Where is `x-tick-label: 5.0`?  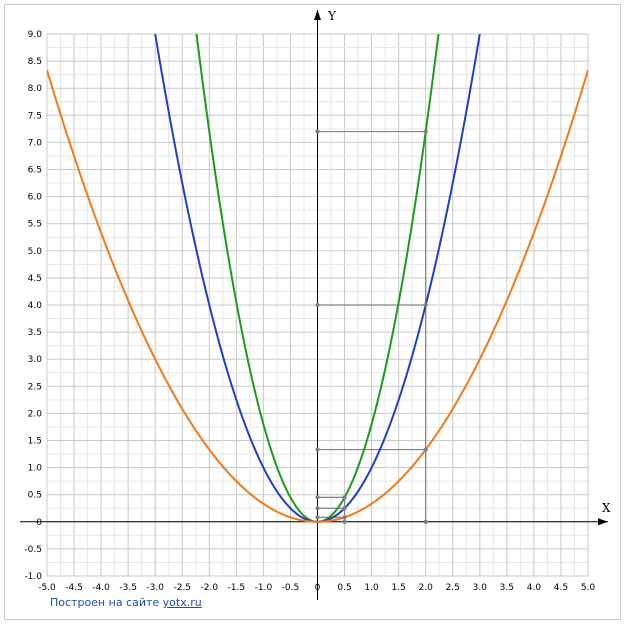
x-tick-label: 5.0 is located at coordinates (588, 588).